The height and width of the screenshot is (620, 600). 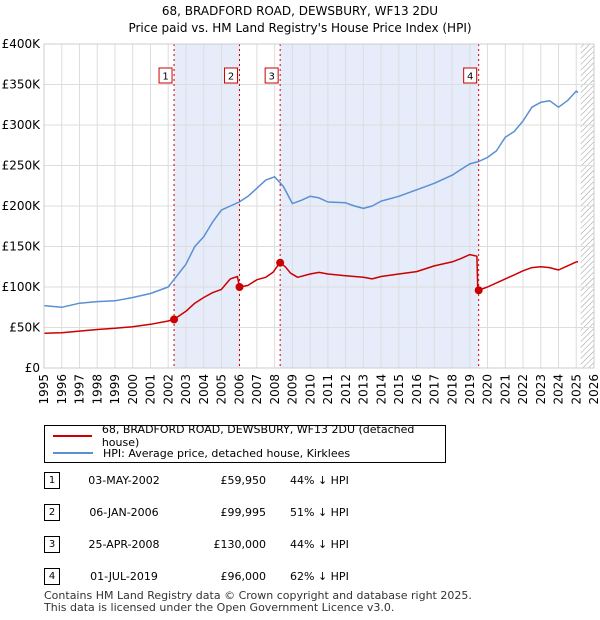 I want to click on sale-number-badge: 4, so click(x=52, y=576).